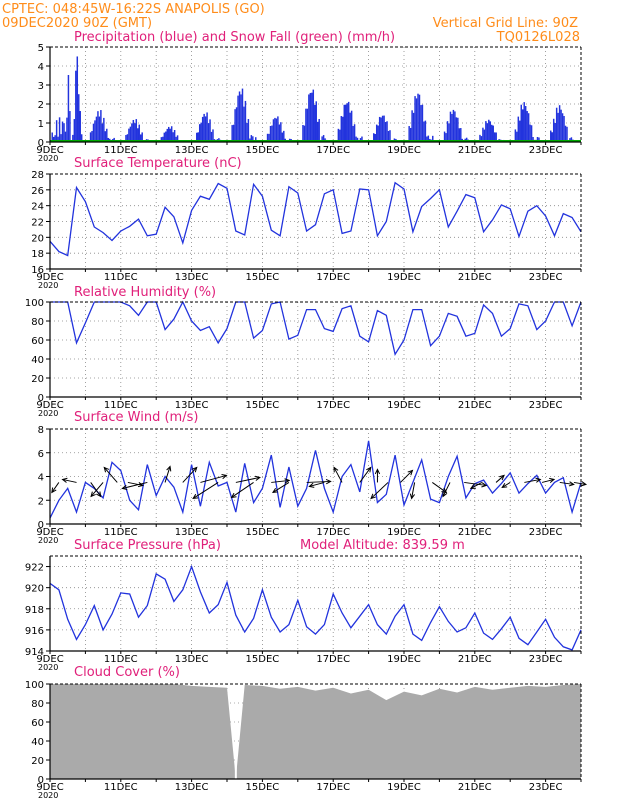 This screenshot has width=618, height=800. What do you see at coordinates (34, 685) in the screenshot?
I see `y-tick-label: 100` at bounding box center [34, 685].